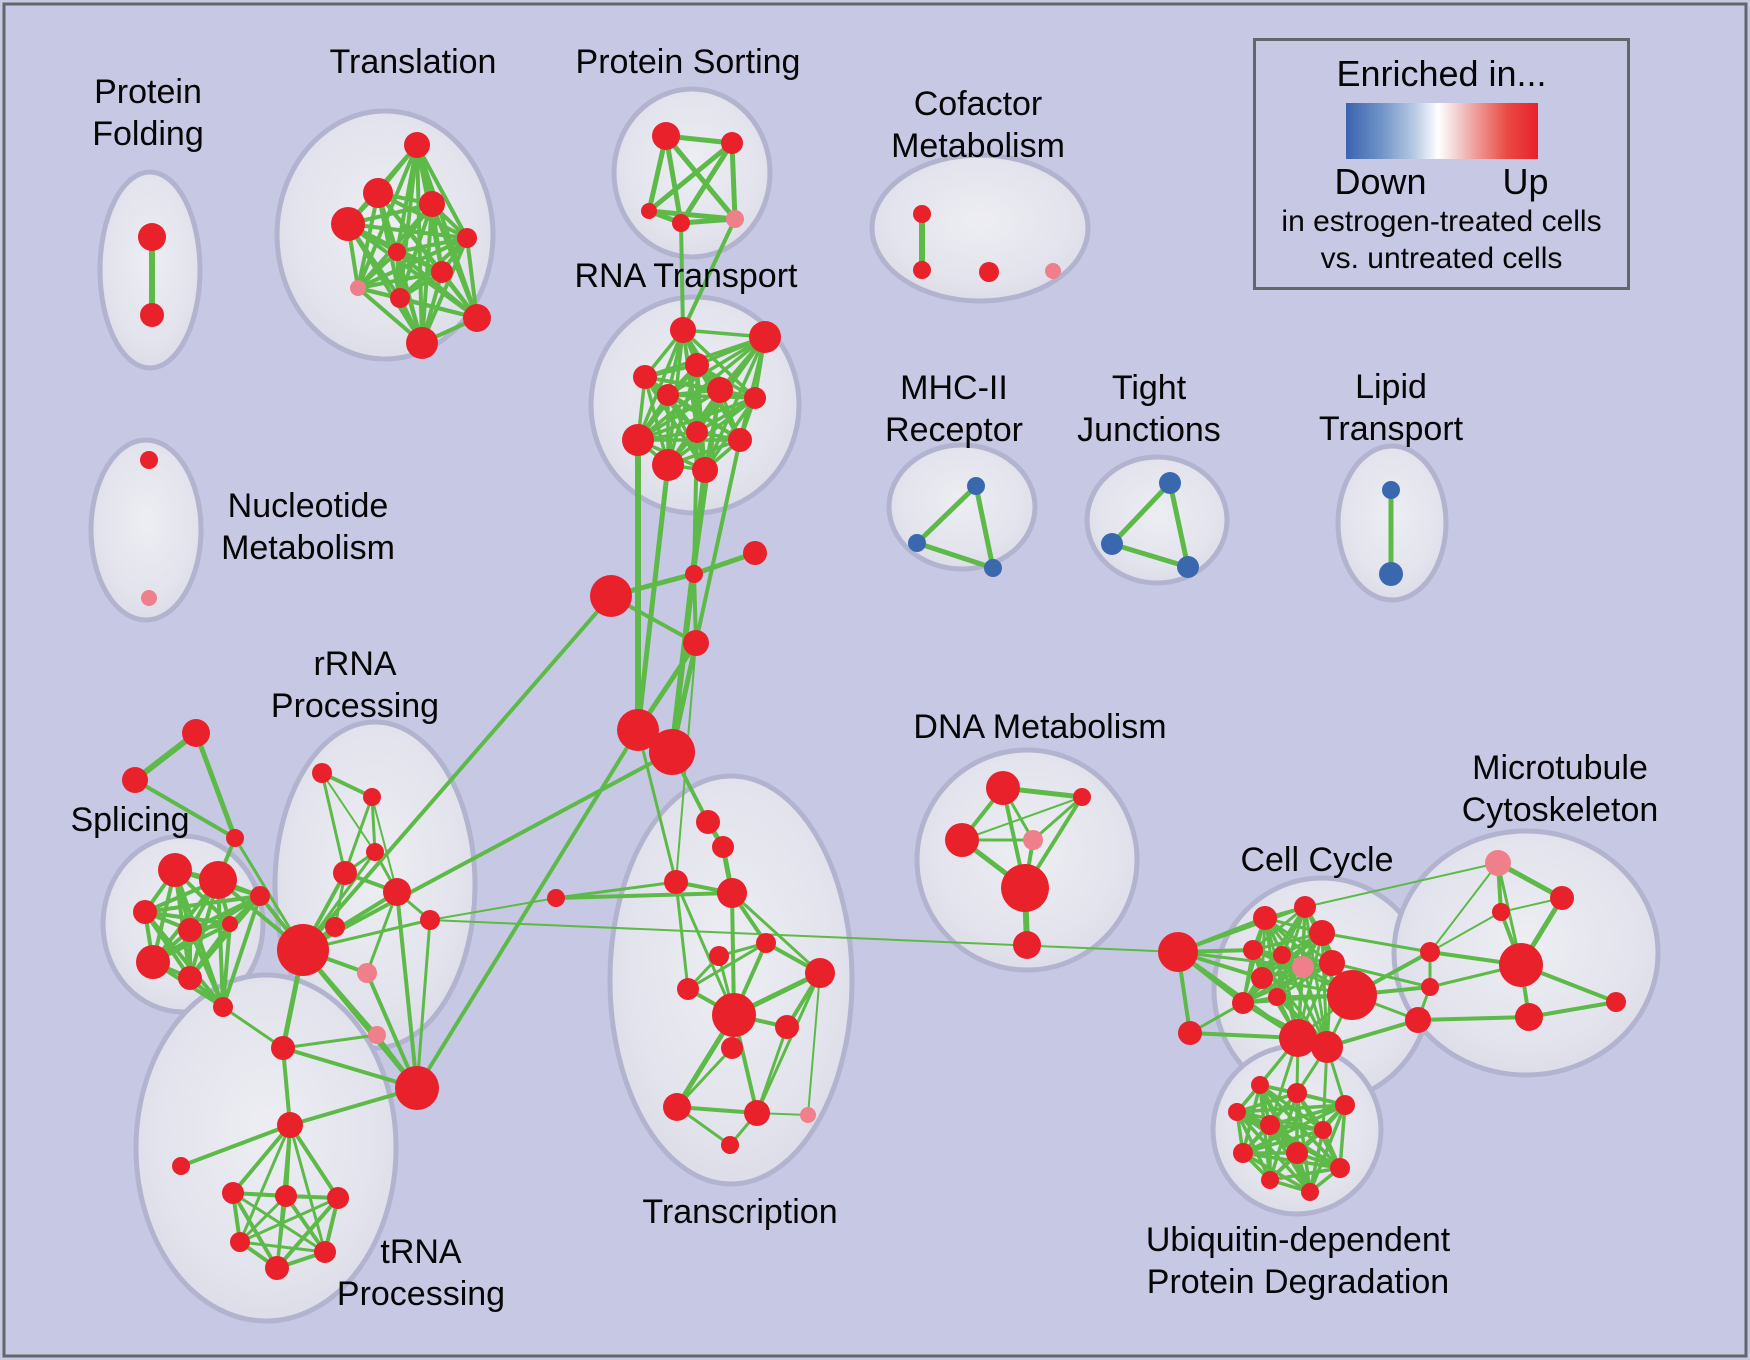  Describe the element at coordinates (353, 1106) in the screenshot. I see `edge-link-rrna-processing--trna-processing` at that location.